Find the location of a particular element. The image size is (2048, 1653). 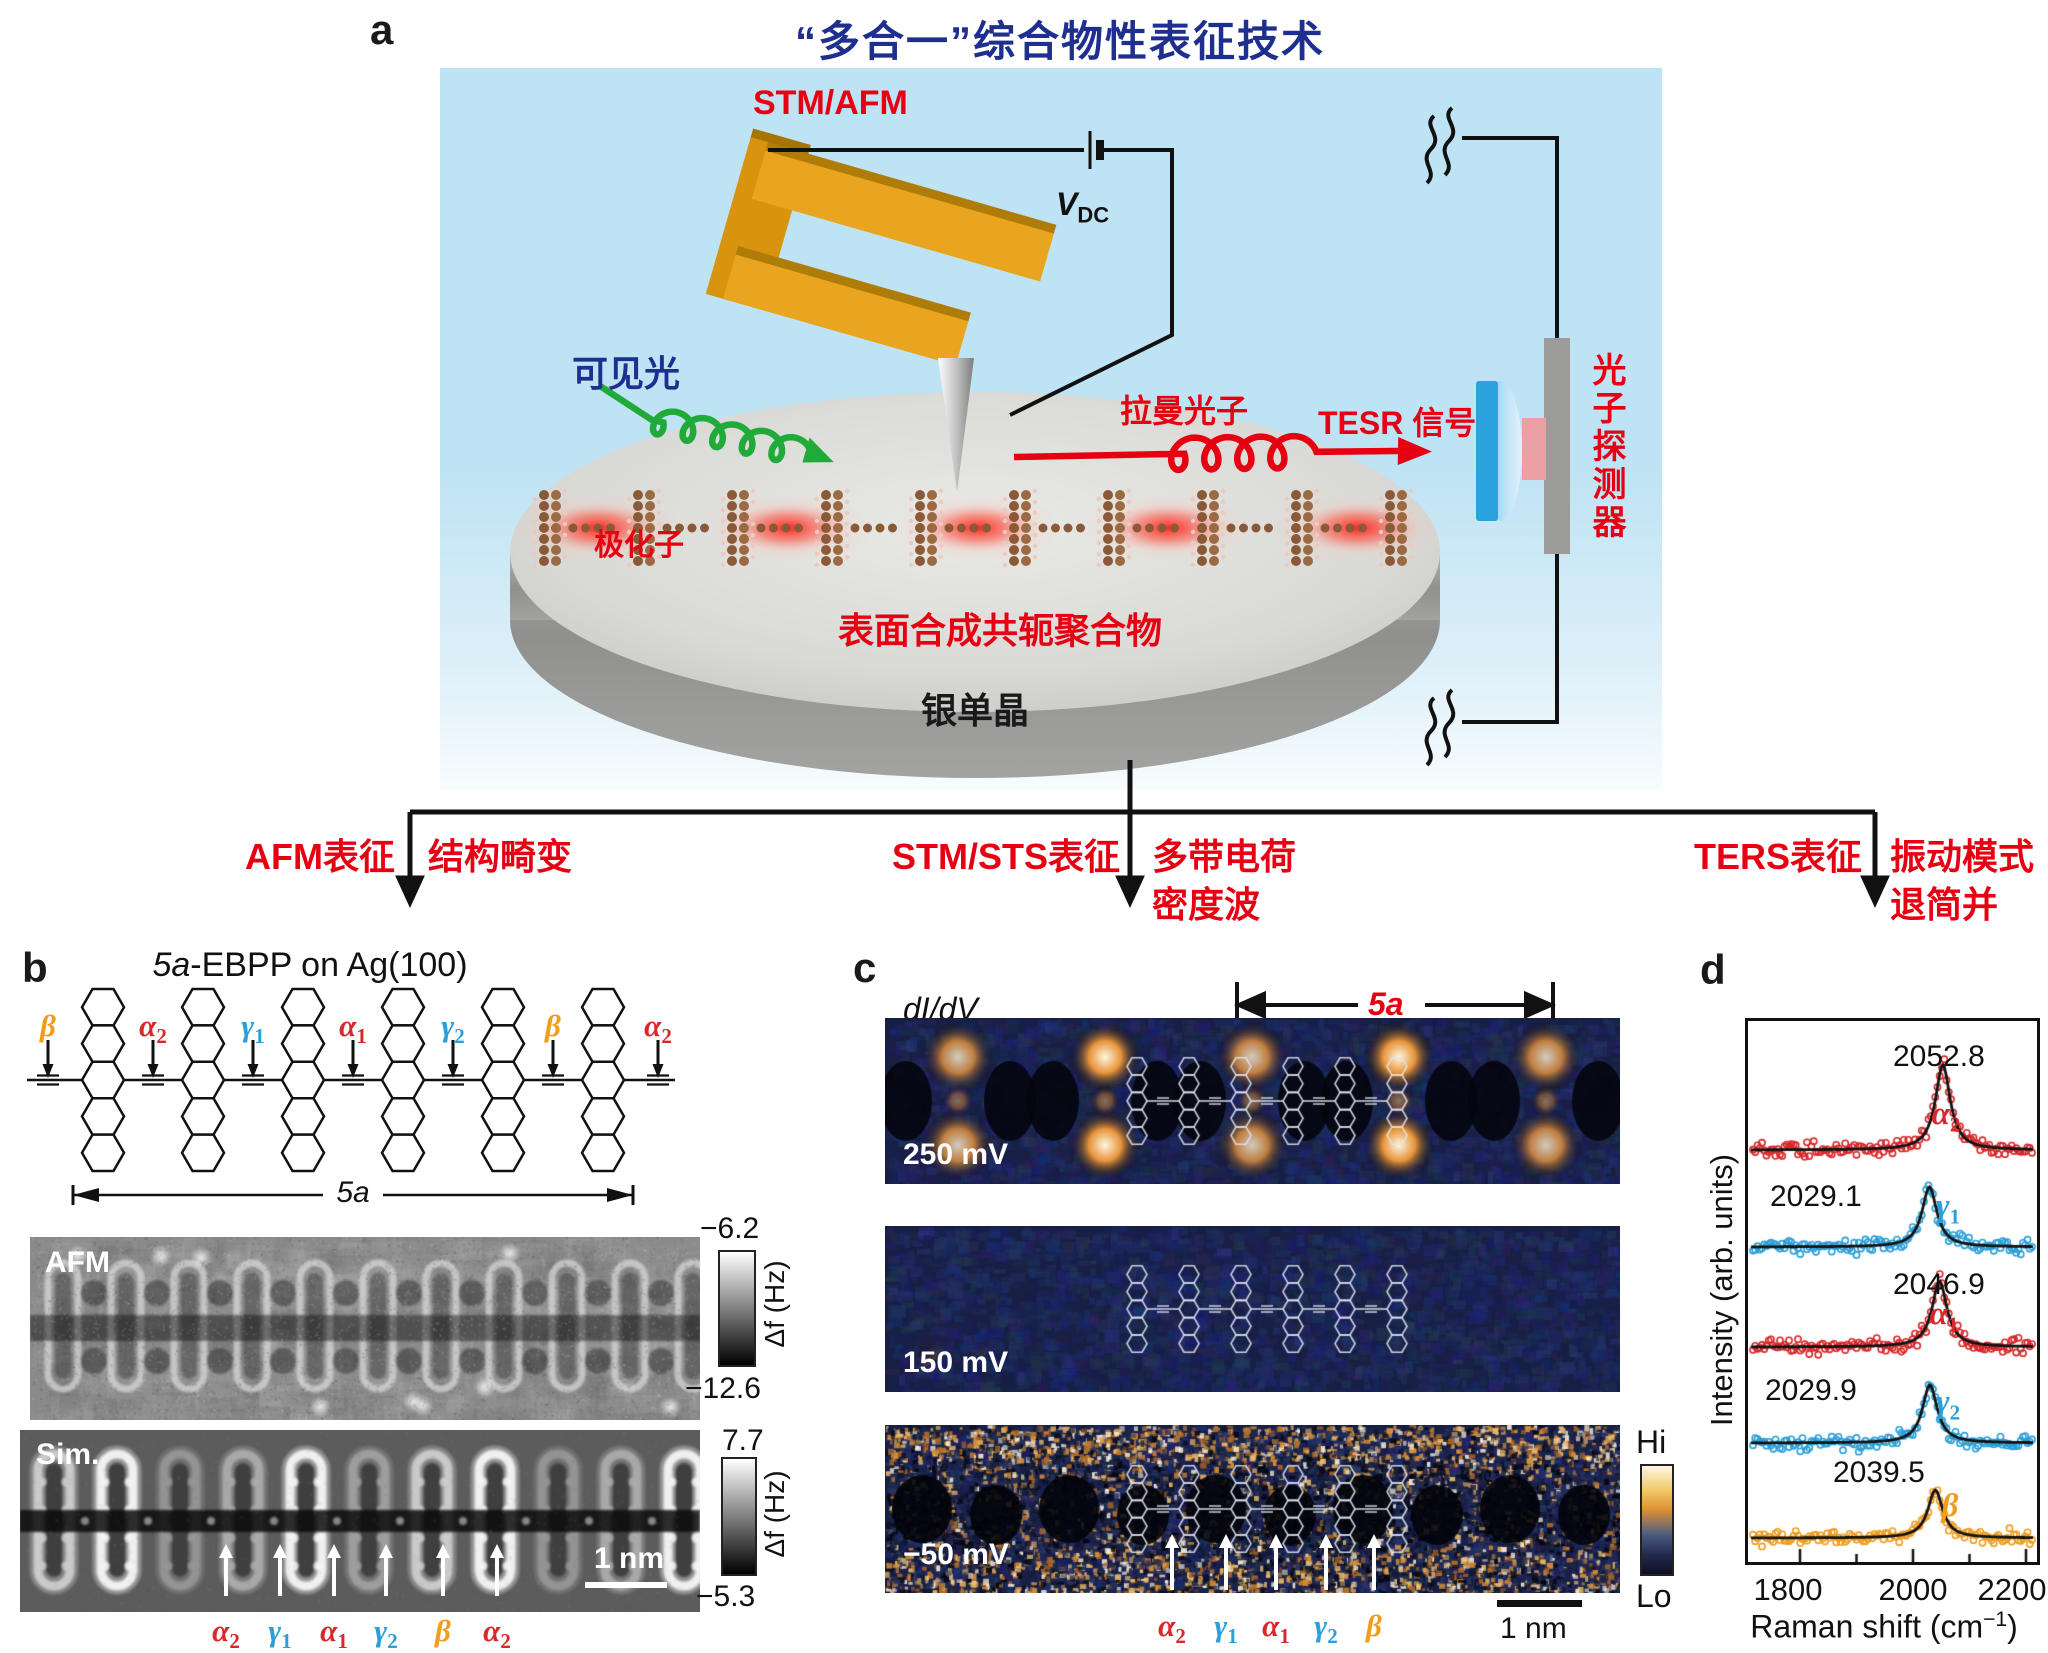

branch-sts-result-1: 多带电荷 is located at coordinates (1224, 856).